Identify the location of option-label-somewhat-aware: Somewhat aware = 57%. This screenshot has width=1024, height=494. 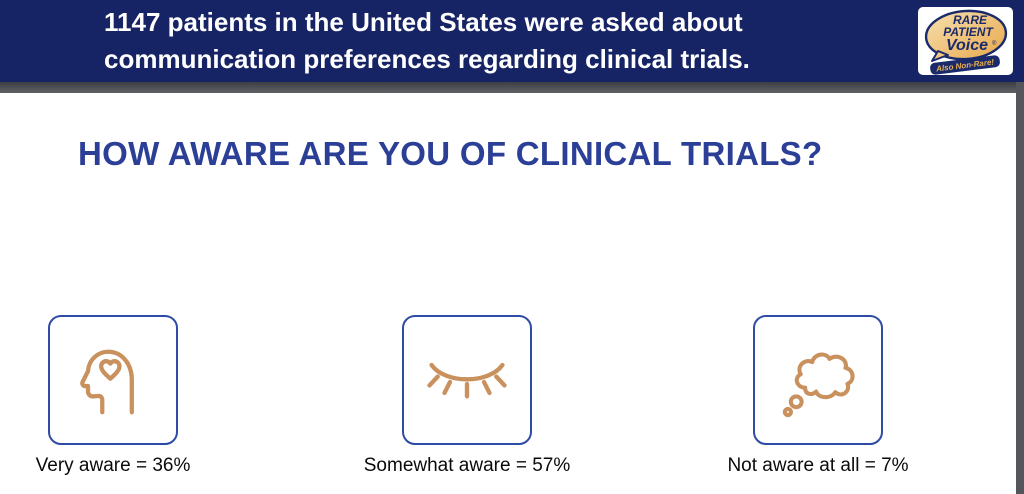
(467, 465).